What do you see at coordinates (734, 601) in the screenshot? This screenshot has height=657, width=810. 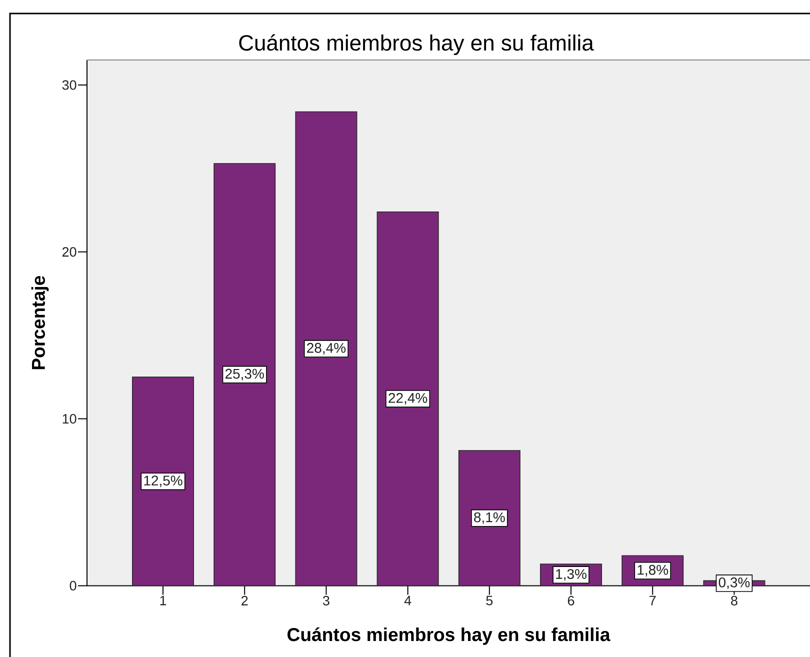 I see `x-tick-label: 8` at bounding box center [734, 601].